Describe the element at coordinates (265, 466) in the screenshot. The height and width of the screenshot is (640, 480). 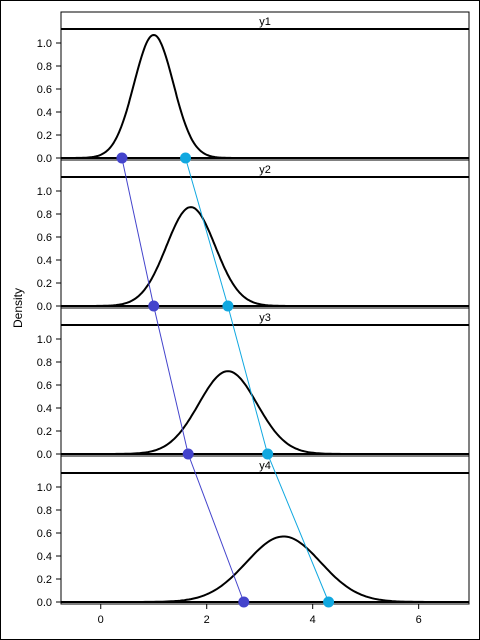
I see `panel-title: y4` at that location.